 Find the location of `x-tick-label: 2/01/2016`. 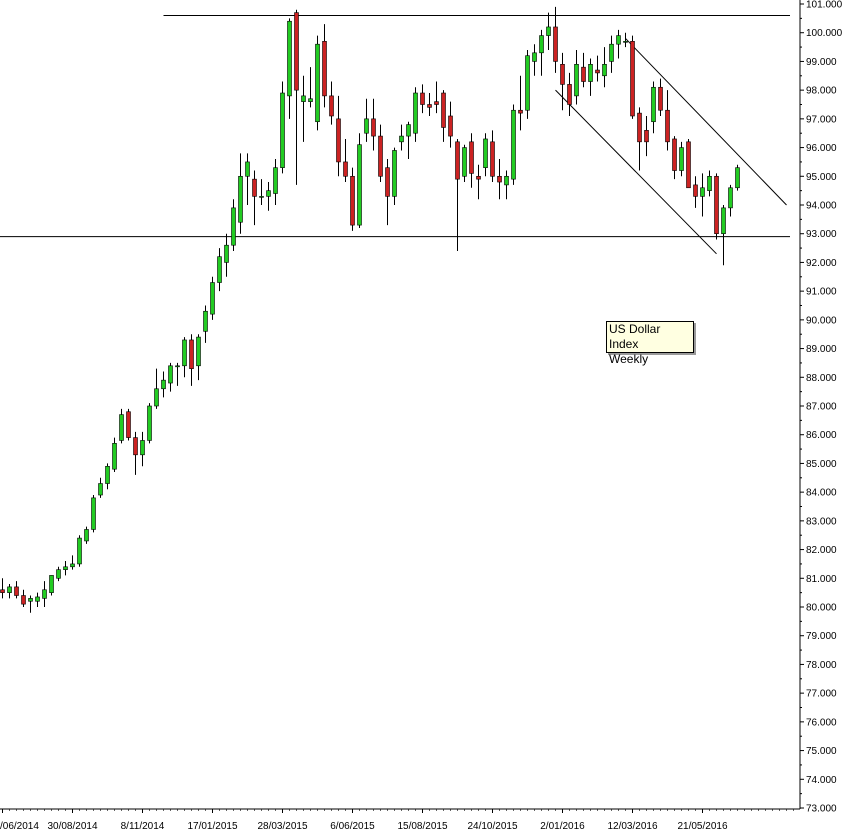

x-tick-label: 2/01/2016 is located at coordinates (562, 826).